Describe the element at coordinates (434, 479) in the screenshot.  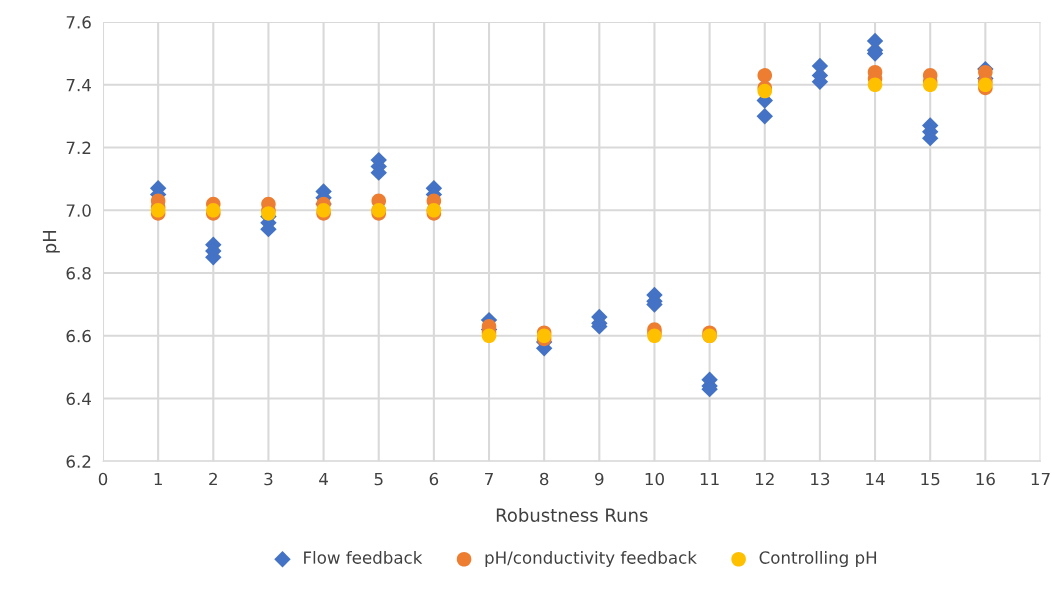
I see `x-tick-label: 6` at that location.